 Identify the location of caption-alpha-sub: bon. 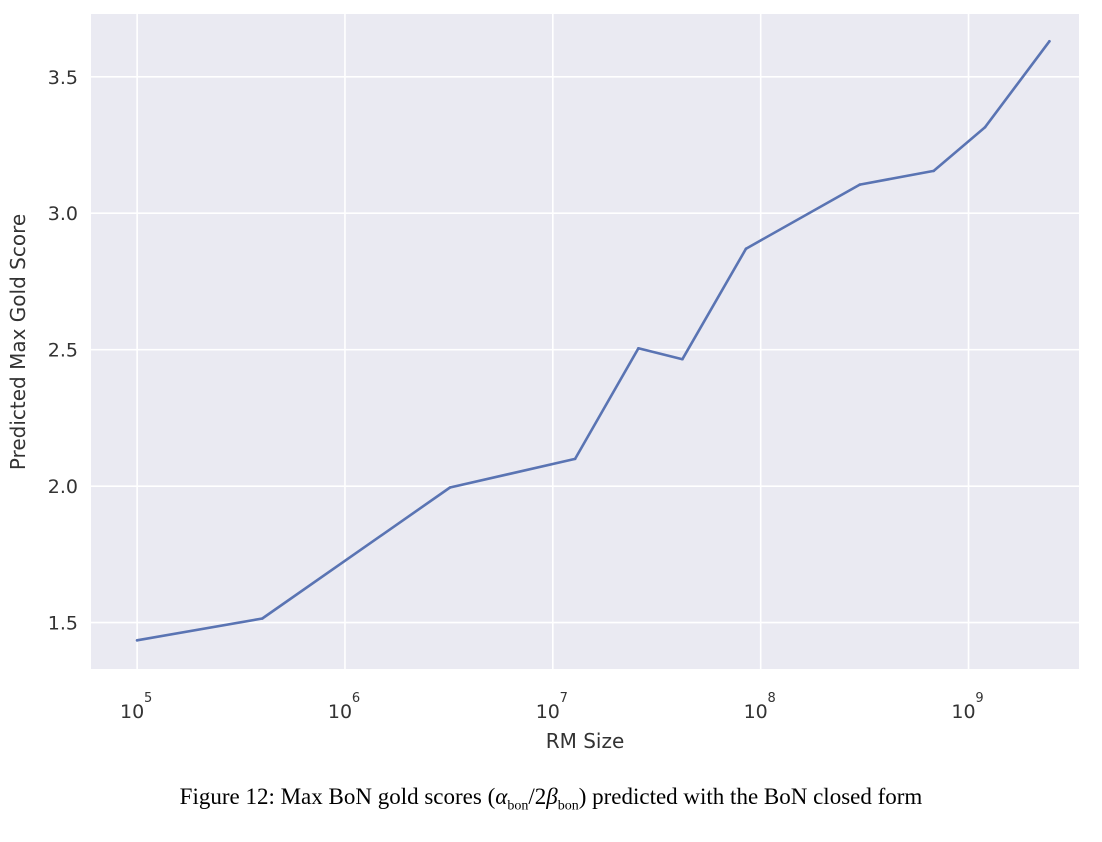
(518, 806).